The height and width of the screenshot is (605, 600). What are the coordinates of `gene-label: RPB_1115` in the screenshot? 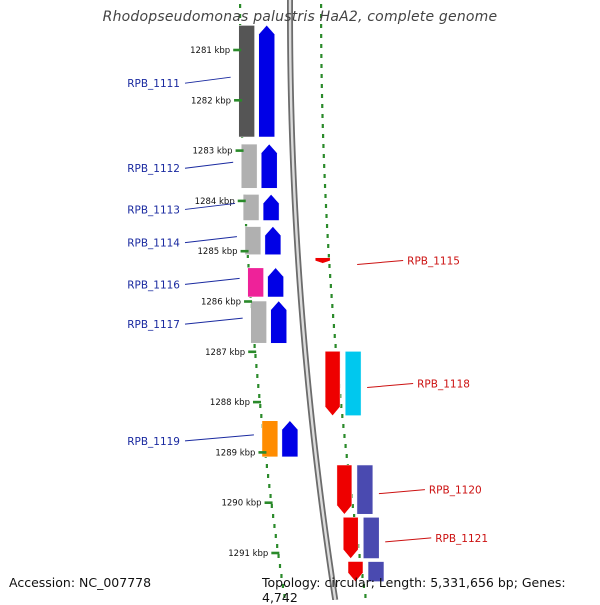 It's located at (433, 262).